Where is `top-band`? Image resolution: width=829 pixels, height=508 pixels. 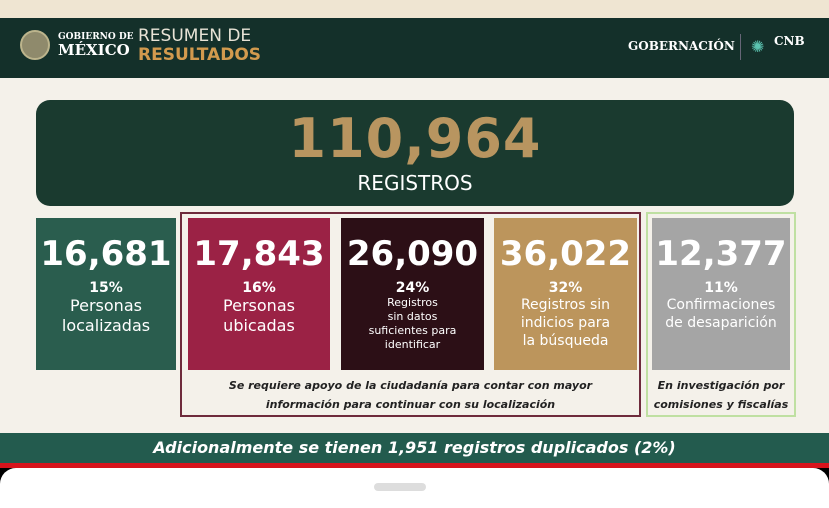
top-band is located at coordinates (414, 9).